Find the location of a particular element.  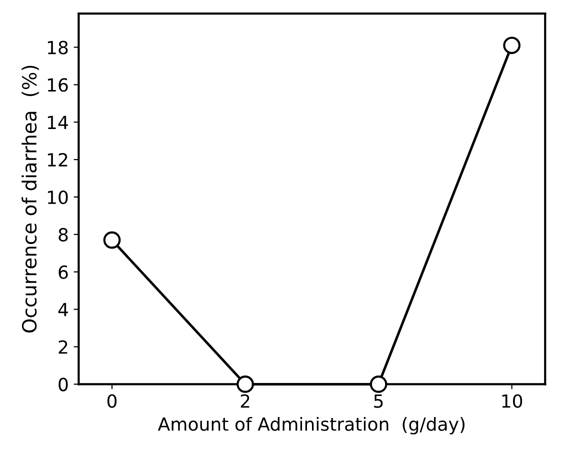

x-tick-label: 10 is located at coordinates (512, 401).